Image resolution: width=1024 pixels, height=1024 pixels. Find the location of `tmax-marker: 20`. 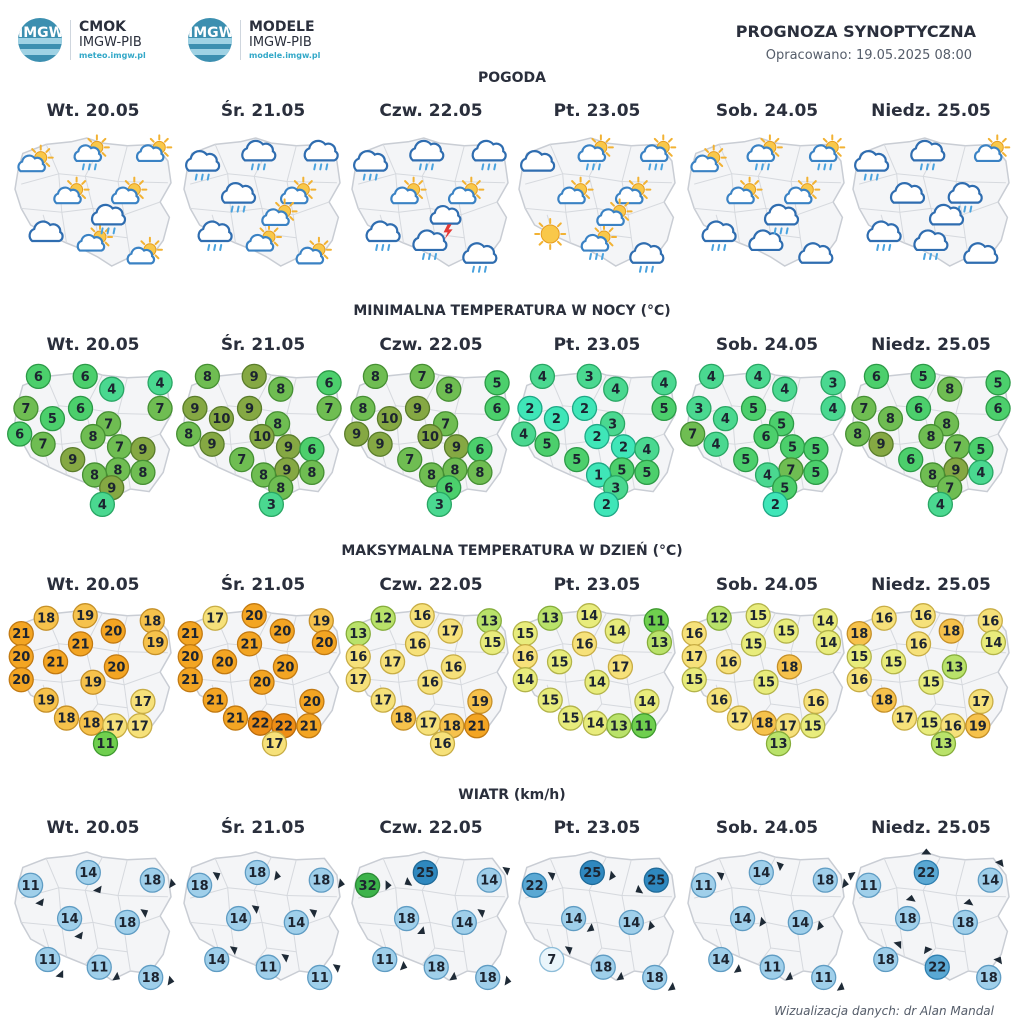

tmax-marker: 20 is located at coordinates (21, 680).